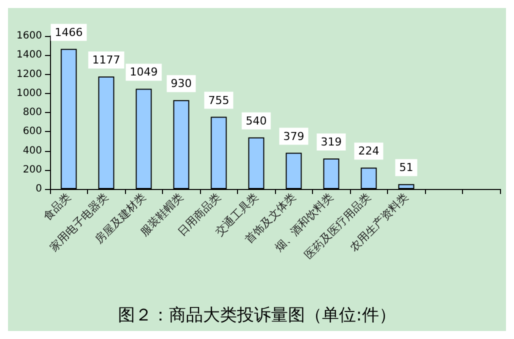 The image size is (514, 339). I want to click on y-tick-label: 0, so click(39, 189).